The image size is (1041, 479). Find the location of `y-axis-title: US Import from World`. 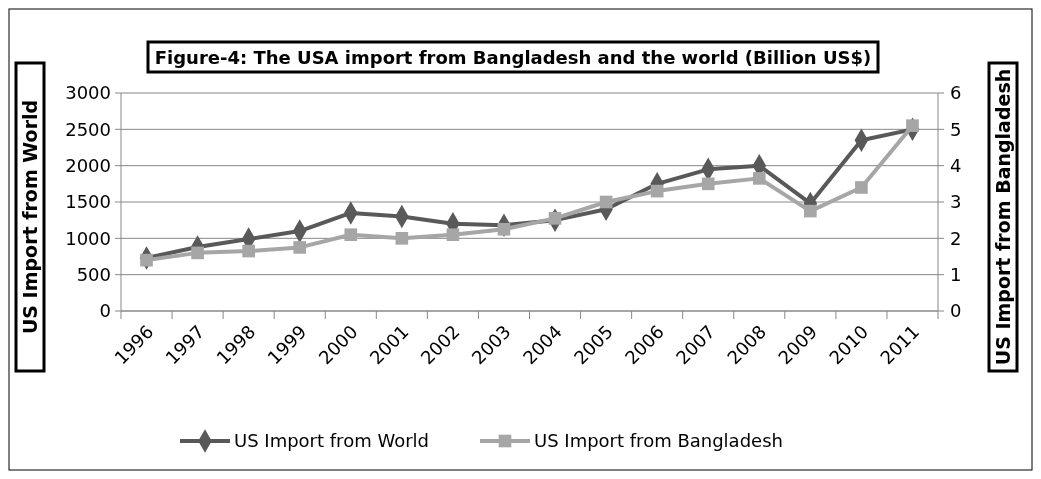

y-axis-title: US Import from World is located at coordinates (30, 217).